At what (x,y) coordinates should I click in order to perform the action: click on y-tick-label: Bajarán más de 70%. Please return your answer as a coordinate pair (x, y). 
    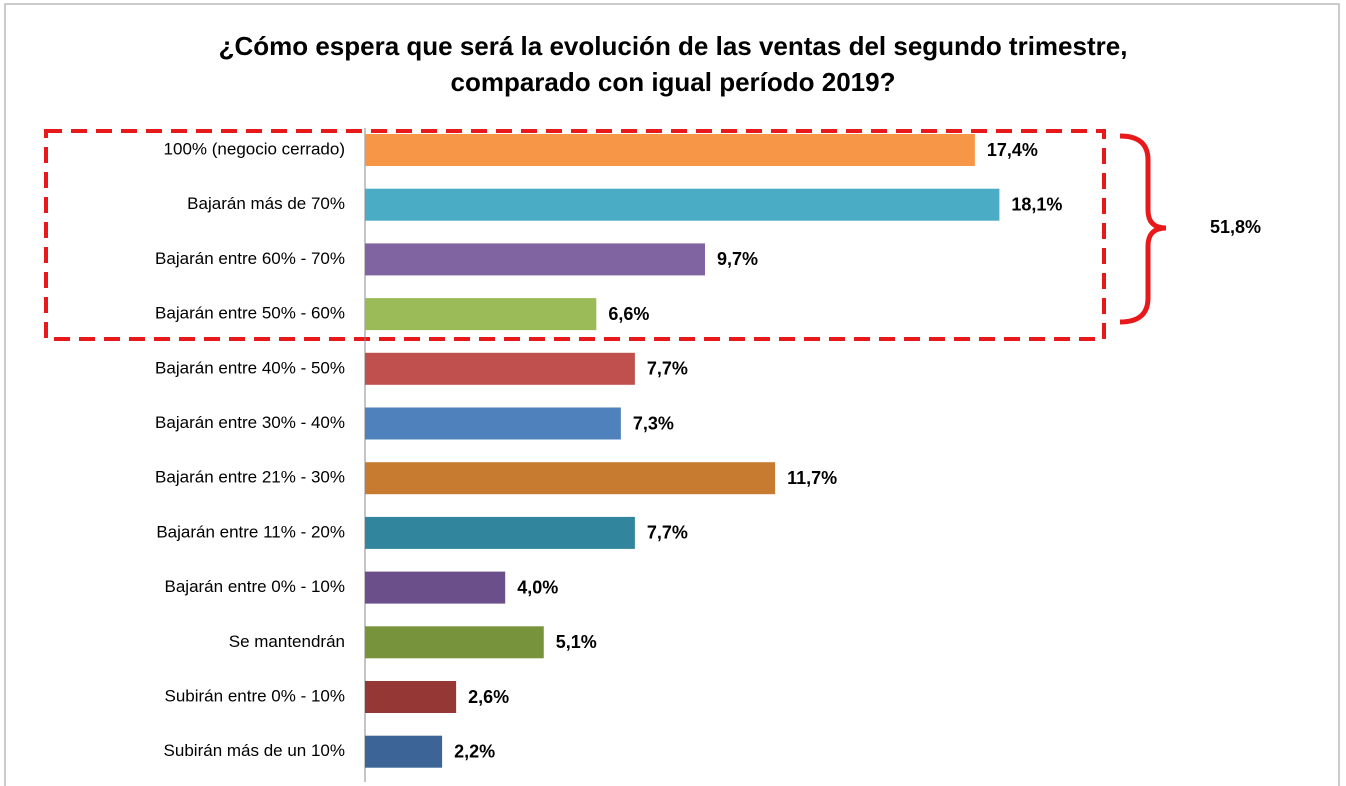
    Looking at the image, I should click on (266, 203).